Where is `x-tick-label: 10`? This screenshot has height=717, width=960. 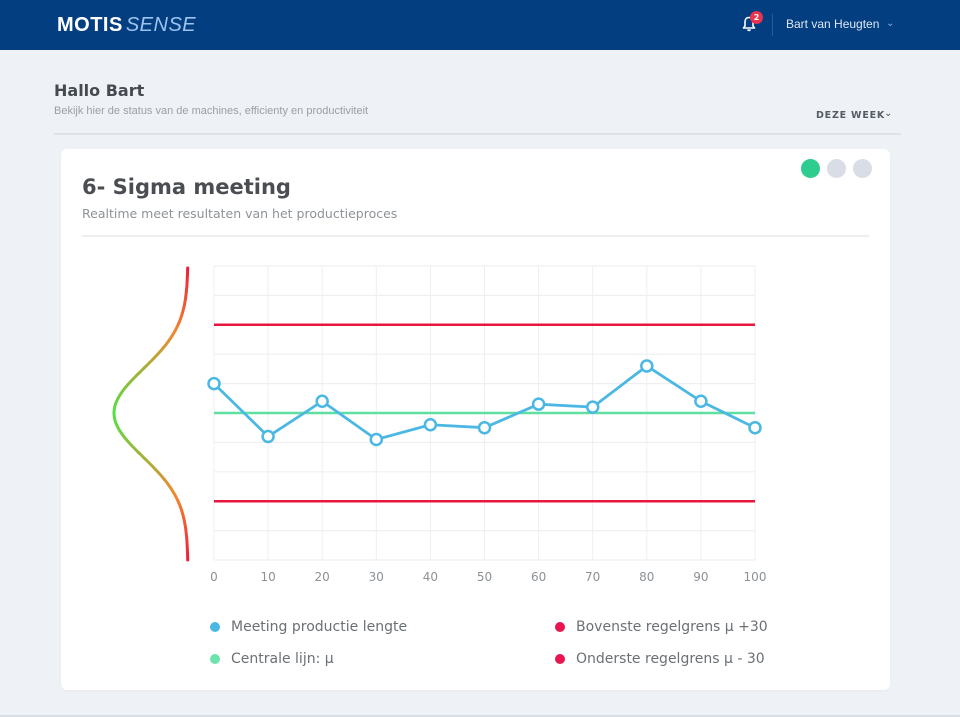 x-tick-label: 10 is located at coordinates (267, 577).